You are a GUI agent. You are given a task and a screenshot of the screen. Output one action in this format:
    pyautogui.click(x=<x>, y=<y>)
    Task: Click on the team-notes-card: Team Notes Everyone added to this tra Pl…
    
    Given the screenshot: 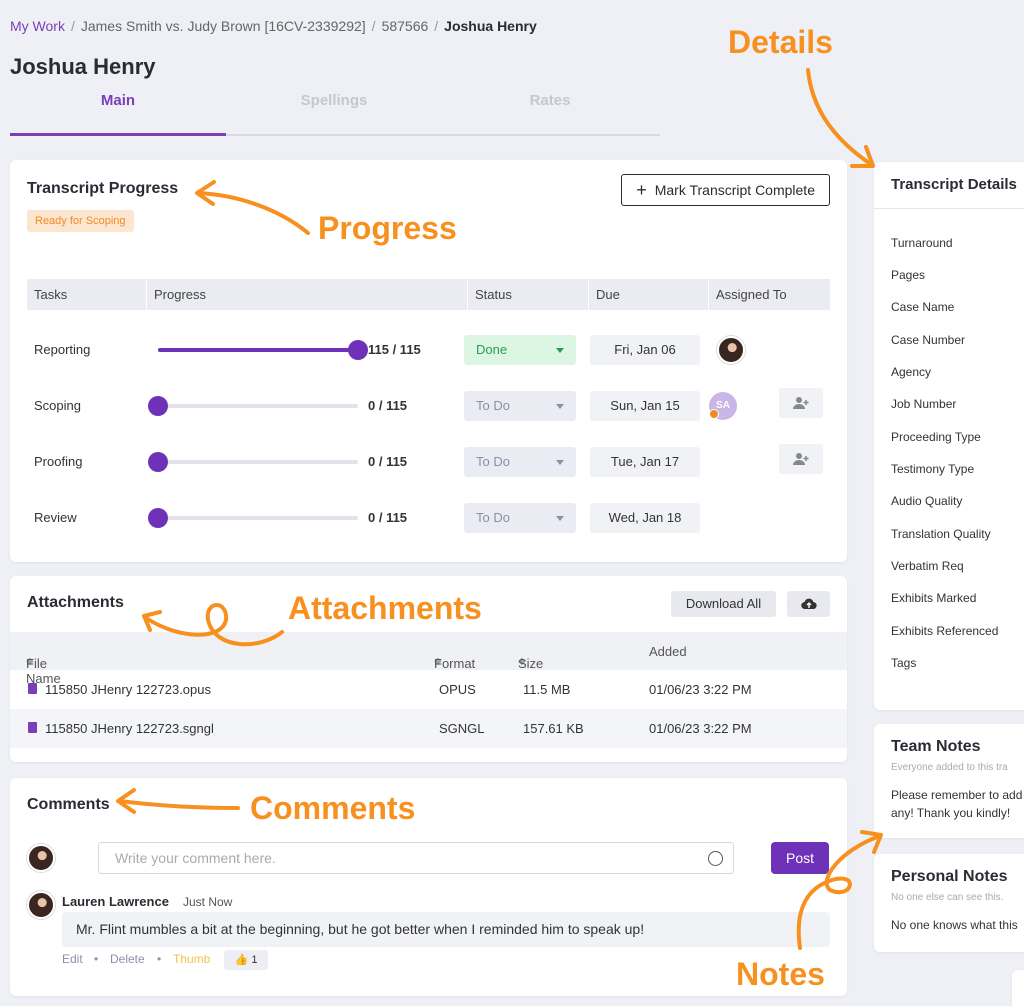 What is the action you would take?
    pyautogui.click(x=949, y=781)
    